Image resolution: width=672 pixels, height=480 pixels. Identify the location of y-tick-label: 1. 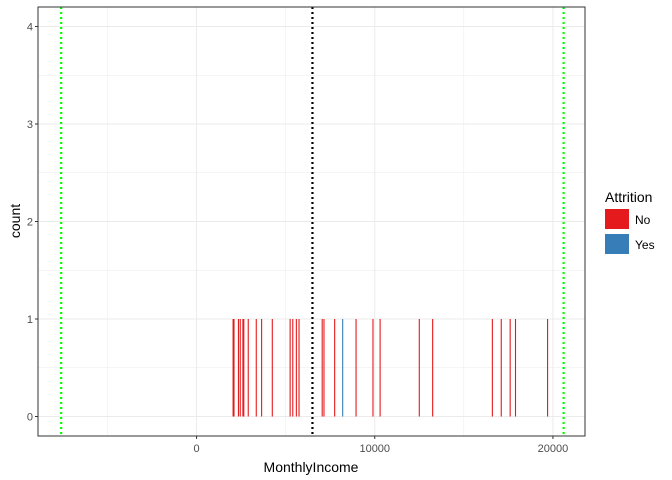
(30, 320).